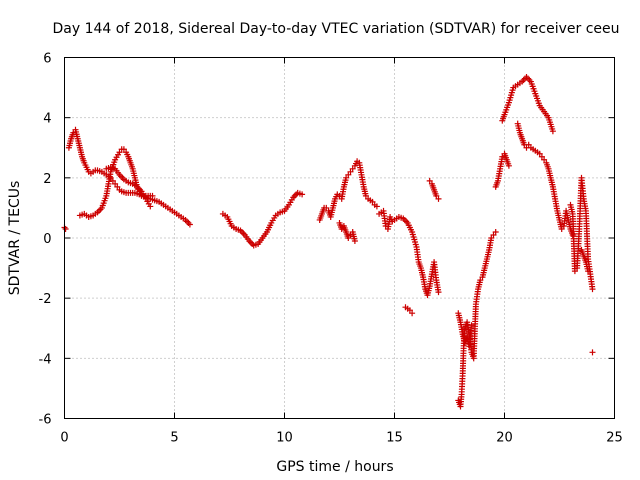  I want to click on series-arc-h, so click(409, 253).